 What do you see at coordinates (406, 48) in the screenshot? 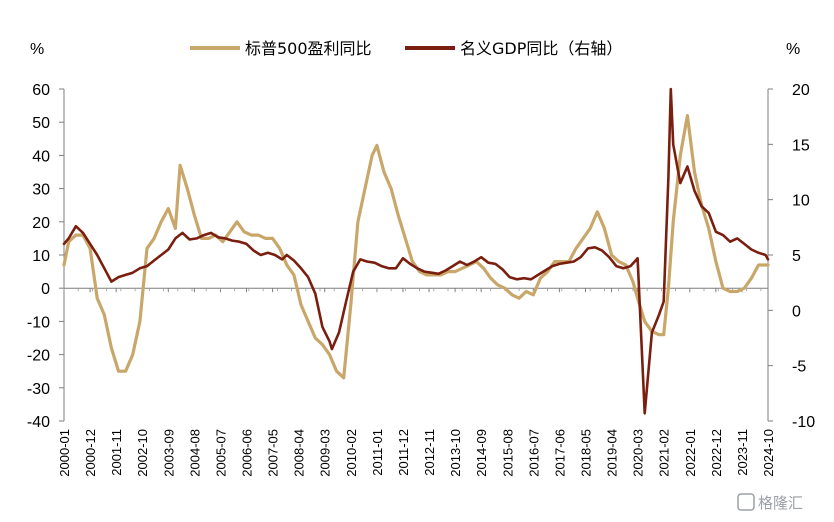
I see `legend: 标普500盈利同比 名义GDP同比（右轴）` at bounding box center [406, 48].